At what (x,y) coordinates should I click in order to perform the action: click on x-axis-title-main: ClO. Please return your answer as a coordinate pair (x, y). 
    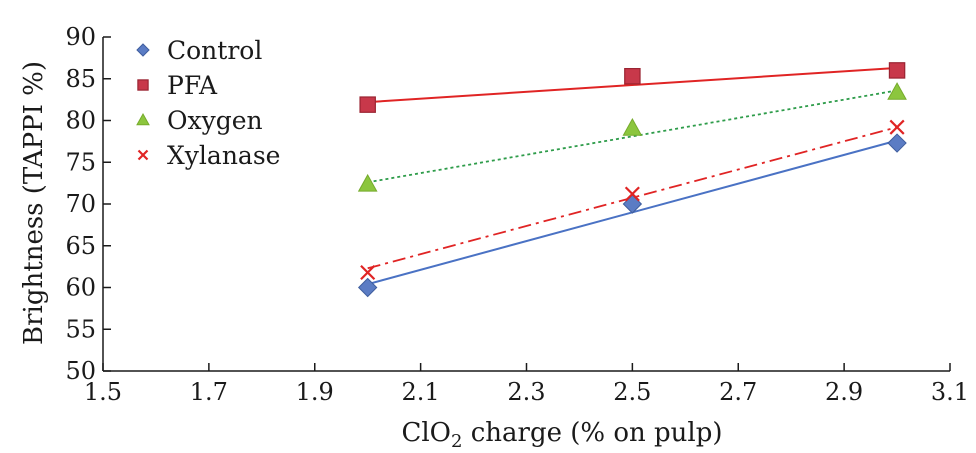
    Looking at the image, I should click on (426, 433).